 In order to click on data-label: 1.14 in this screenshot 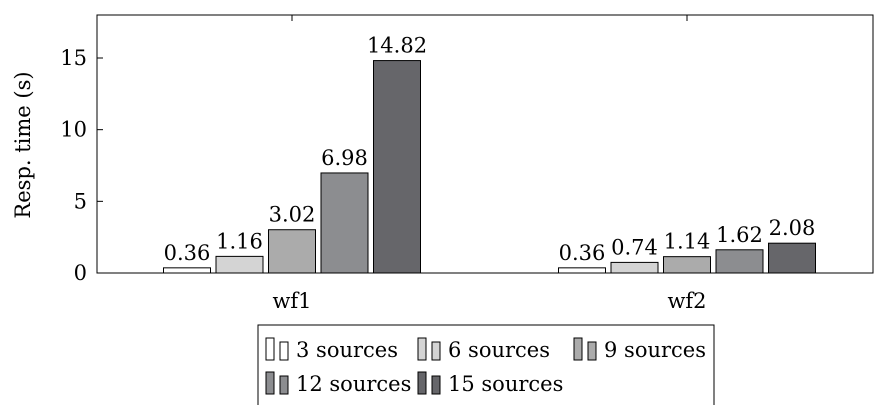, I will do `click(687, 242)`.